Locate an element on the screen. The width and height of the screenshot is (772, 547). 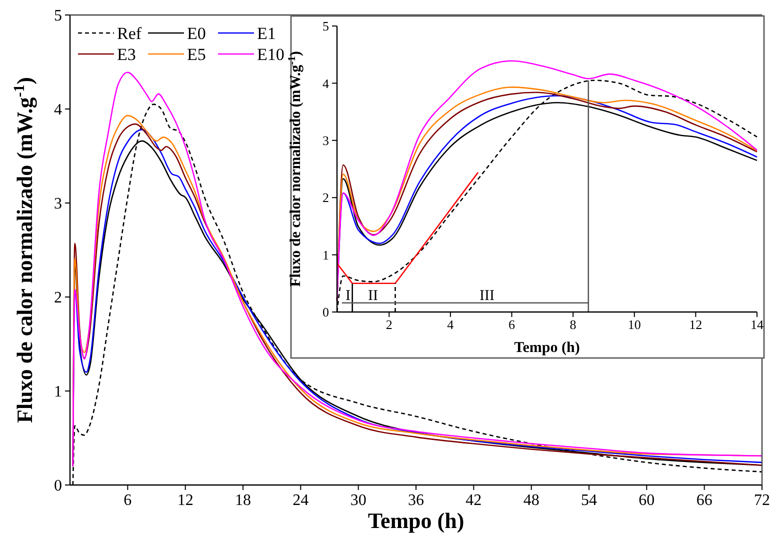
x-tick-label: 60 is located at coordinates (646, 500).